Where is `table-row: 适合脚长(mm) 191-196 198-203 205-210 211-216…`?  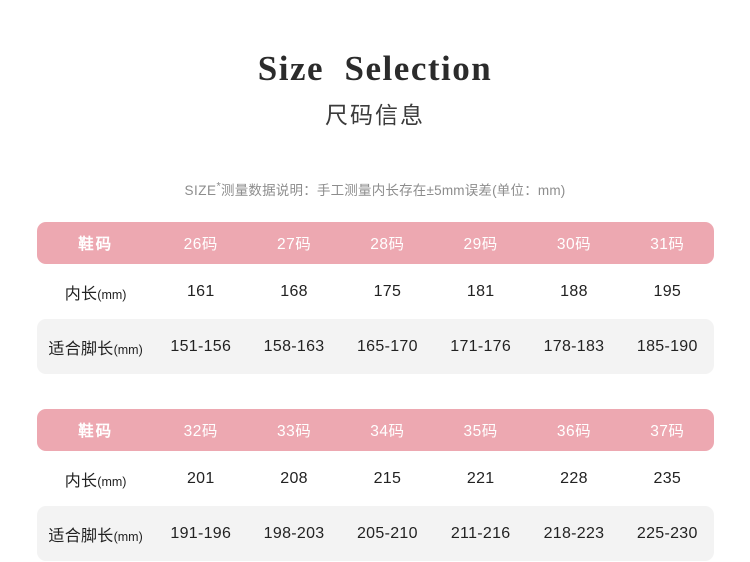 table-row: 适合脚长(mm) 191-196 198-203 205-210 211-216… is located at coordinates (375, 533).